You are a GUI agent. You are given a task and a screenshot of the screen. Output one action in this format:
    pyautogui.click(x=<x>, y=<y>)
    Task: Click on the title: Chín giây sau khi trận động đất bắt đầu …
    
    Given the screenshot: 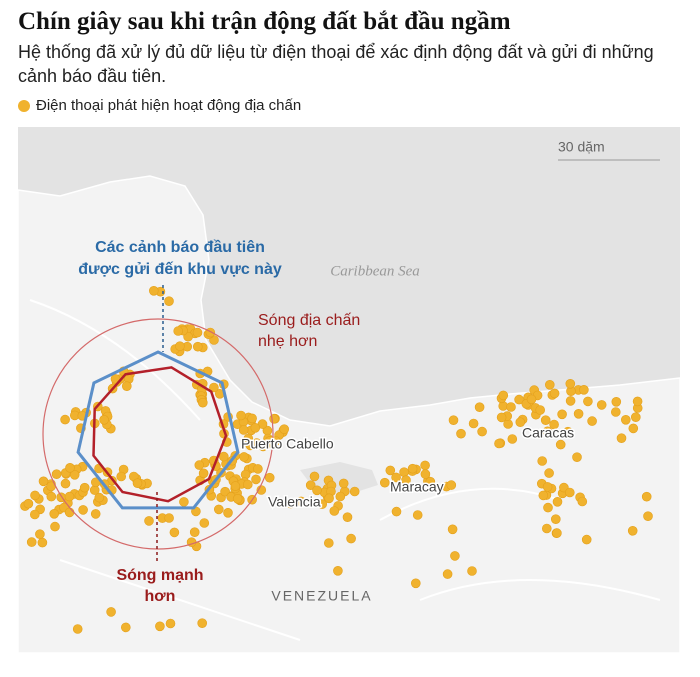 What is the action you would take?
    pyautogui.click(x=264, y=21)
    